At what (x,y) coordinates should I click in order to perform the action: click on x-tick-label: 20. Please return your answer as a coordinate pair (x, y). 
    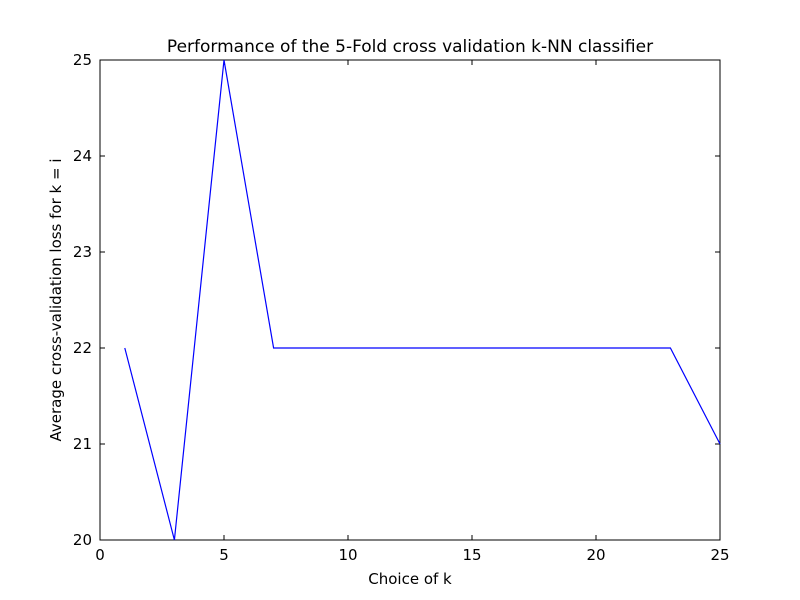
    Looking at the image, I should click on (595, 555).